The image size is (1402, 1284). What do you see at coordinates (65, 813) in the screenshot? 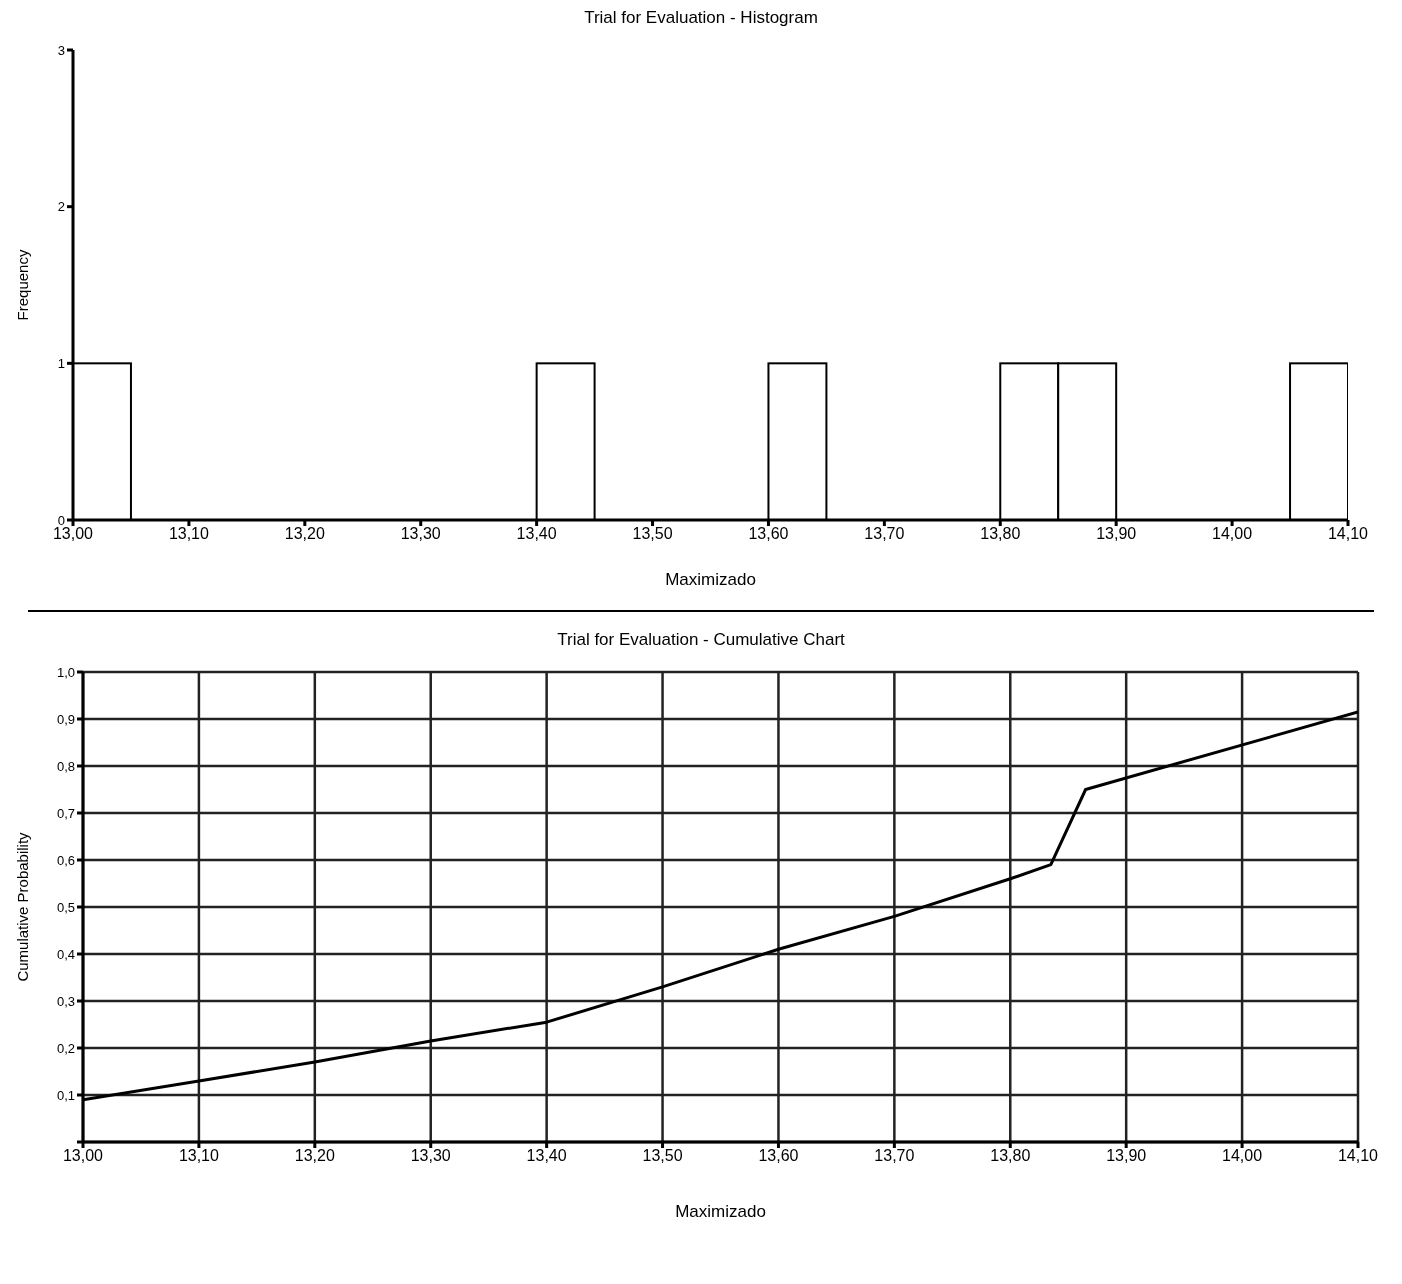
I see `y-tick-label: 0,7` at bounding box center [65, 813].